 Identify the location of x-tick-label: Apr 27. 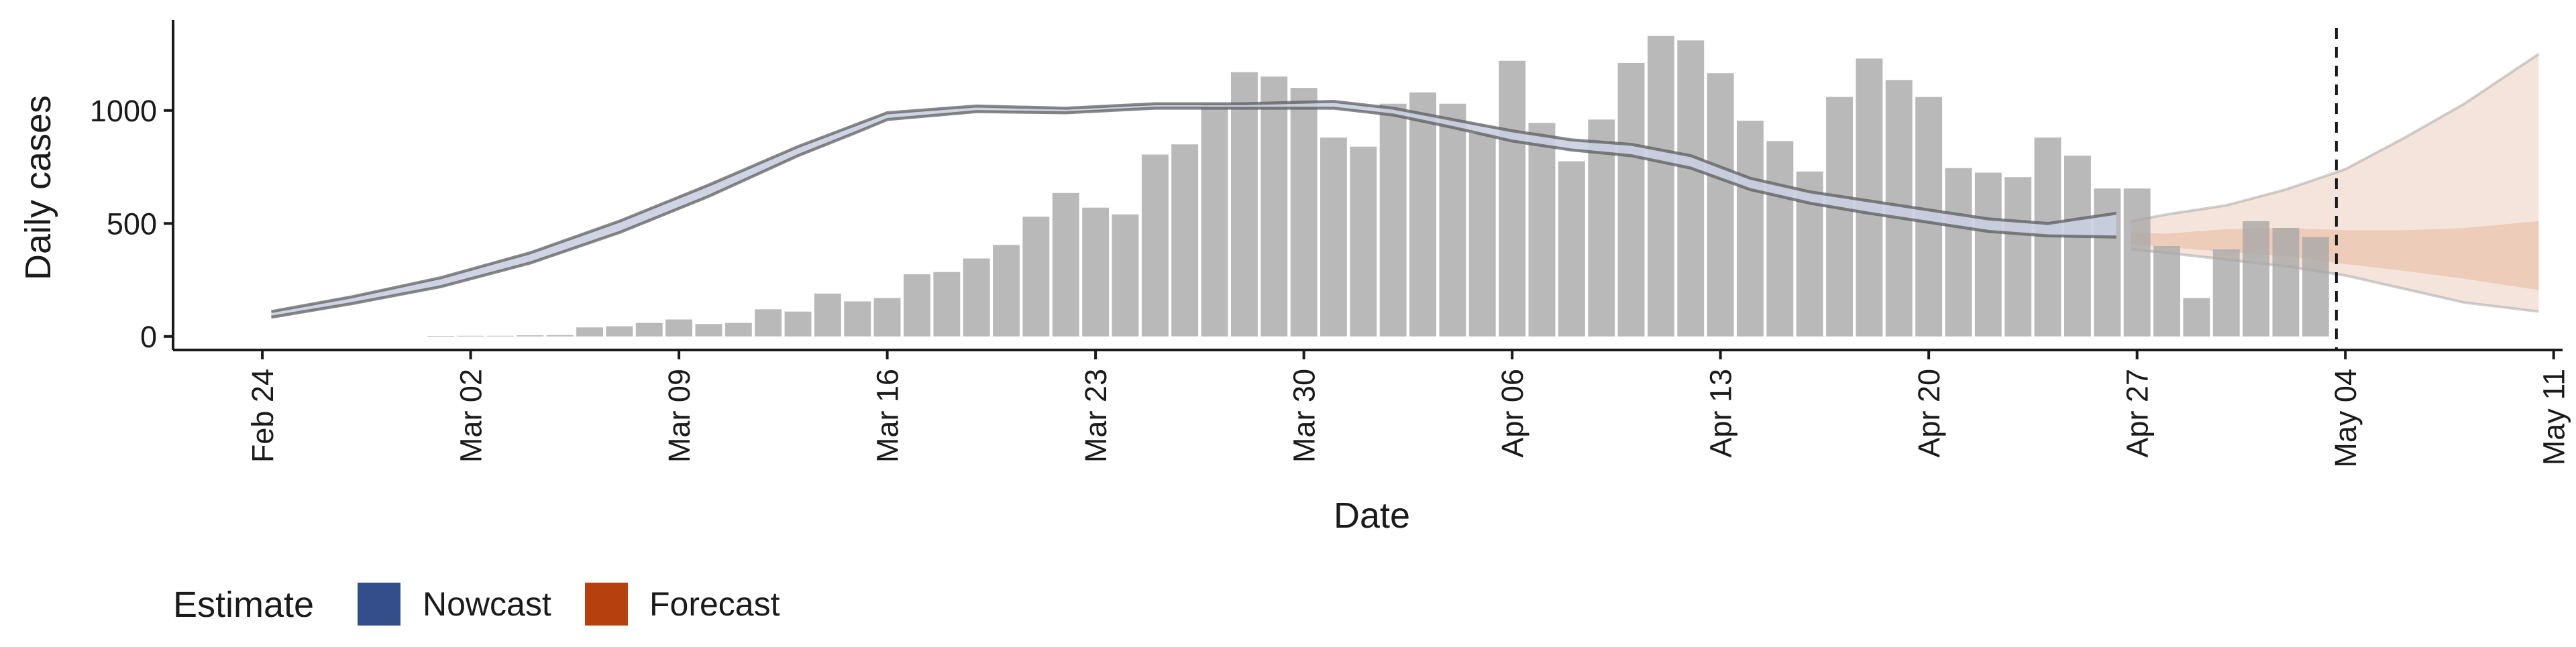
(2138, 414).